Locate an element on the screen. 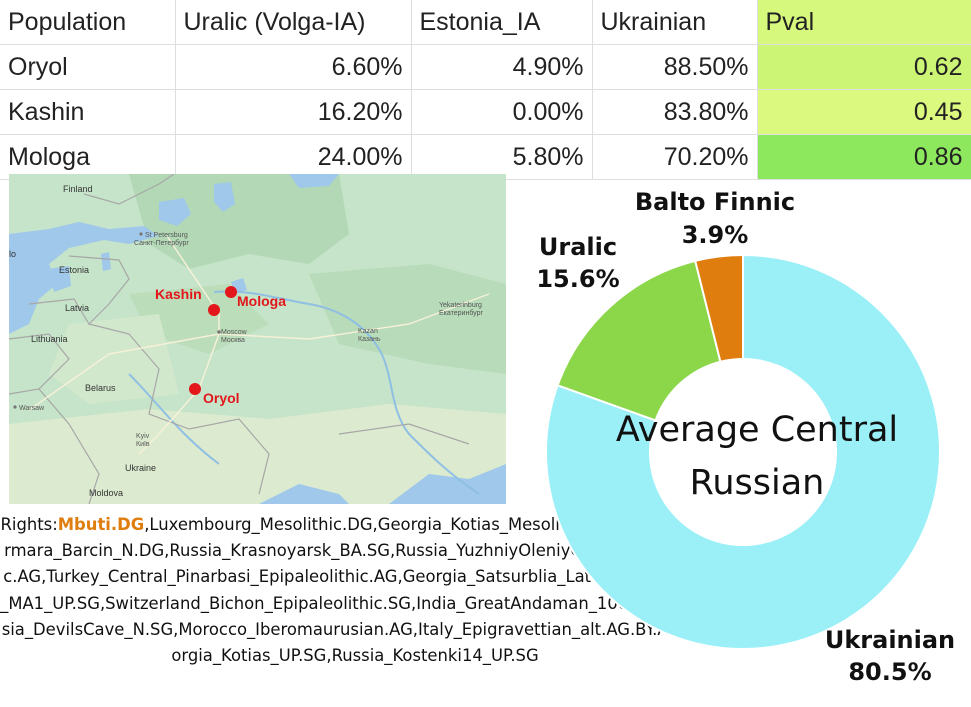  lake-onega is located at coordinates (224, 197).